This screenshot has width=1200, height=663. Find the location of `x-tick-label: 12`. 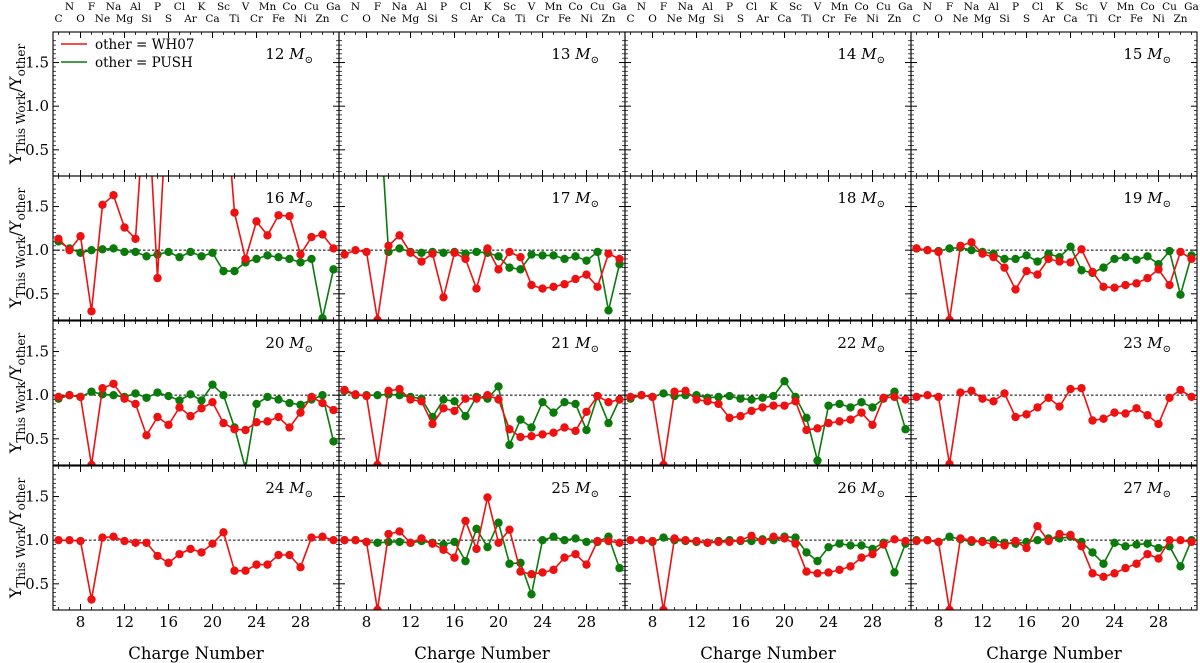

x-tick-label: 12 is located at coordinates (410, 622).